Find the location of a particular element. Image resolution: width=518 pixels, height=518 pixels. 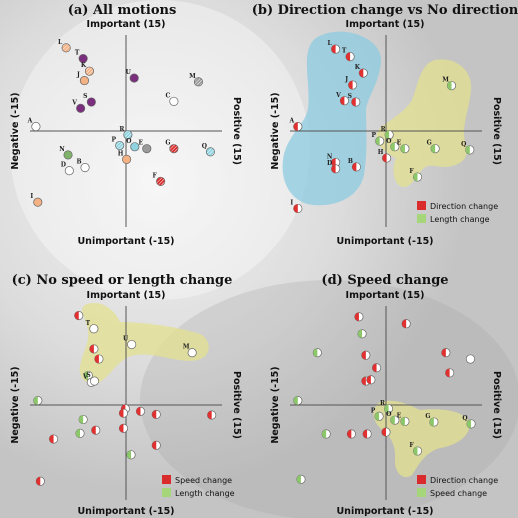

panel-title: (a) All motions is located at coordinates (122, 10).